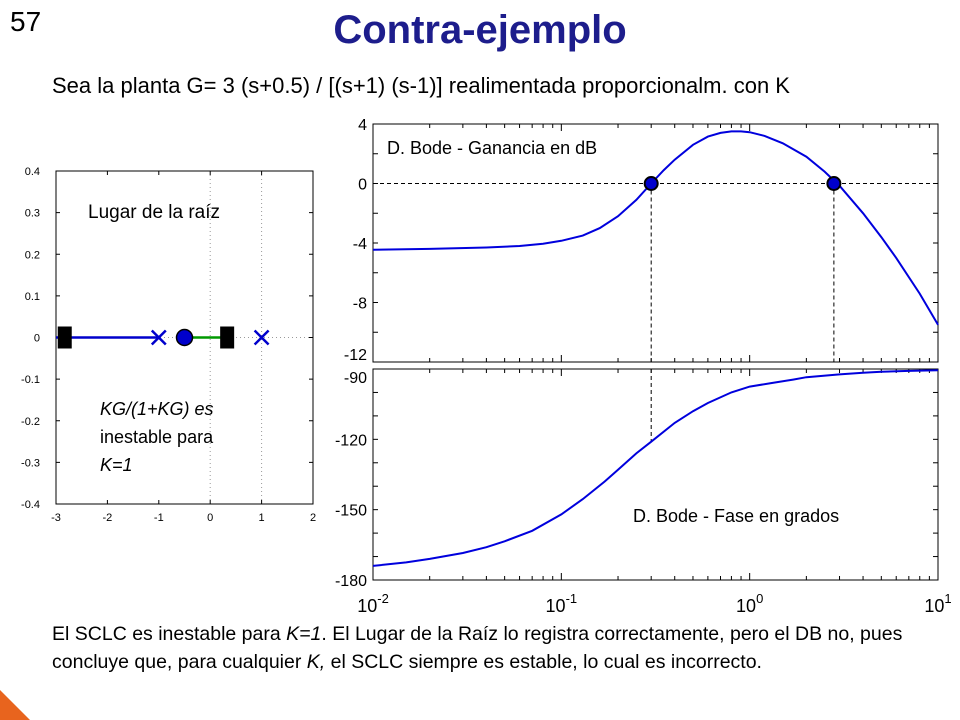 The image size is (960, 720). I want to click on bode-xtick-label: 10⁰, so click(749, 603).